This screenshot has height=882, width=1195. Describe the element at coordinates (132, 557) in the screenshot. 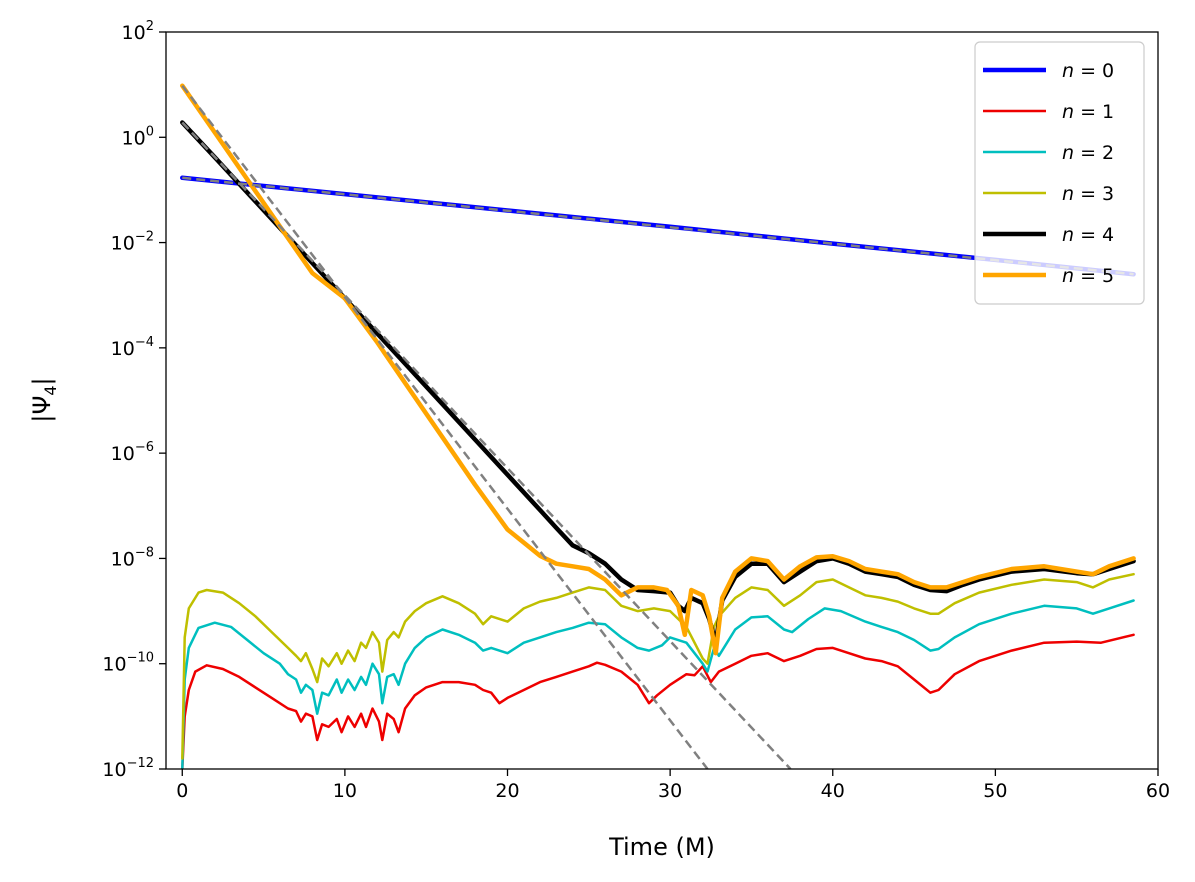

I see `y-tick-label: 10⁻⁸` at that location.